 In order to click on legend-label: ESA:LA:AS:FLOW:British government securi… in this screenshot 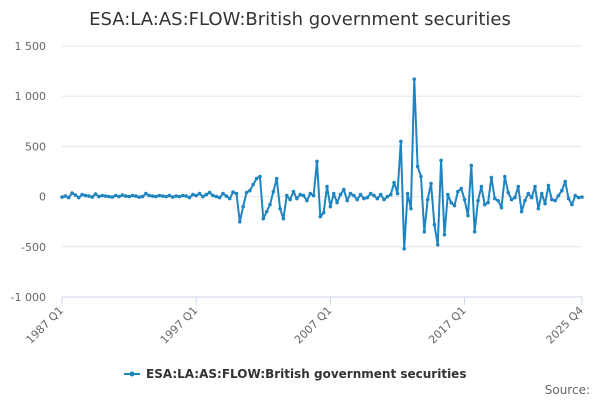, I will do `click(306, 374)`.